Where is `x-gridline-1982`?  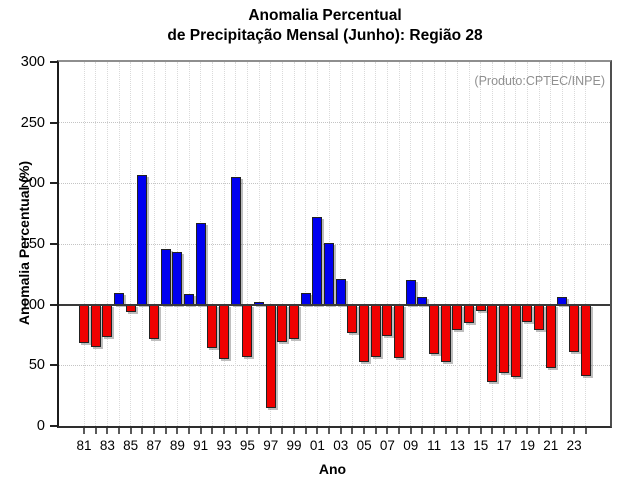 x-gridline-1982 is located at coordinates (96, 244).